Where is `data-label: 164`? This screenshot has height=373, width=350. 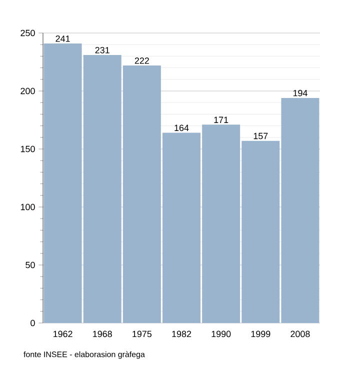 data-label: 164 is located at coordinates (181, 128).